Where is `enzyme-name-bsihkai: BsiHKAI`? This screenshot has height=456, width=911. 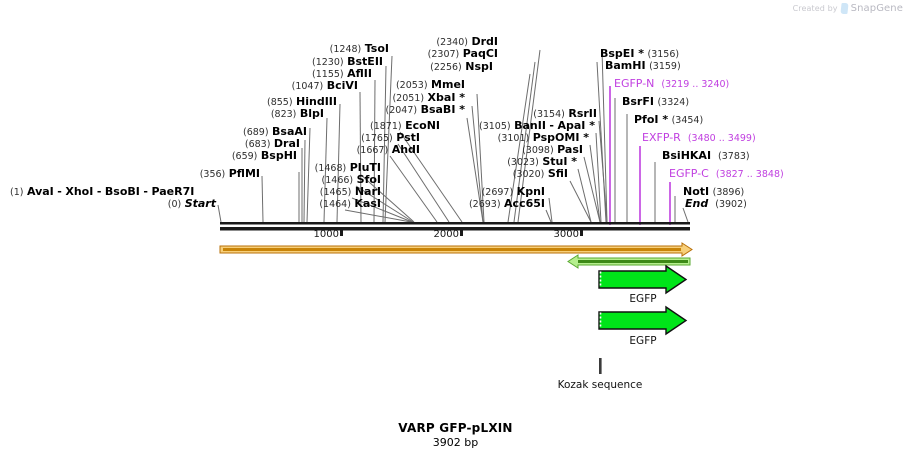
enzyme-name-bsihkai: BsiHKAI is located at coordinates (687, 155).